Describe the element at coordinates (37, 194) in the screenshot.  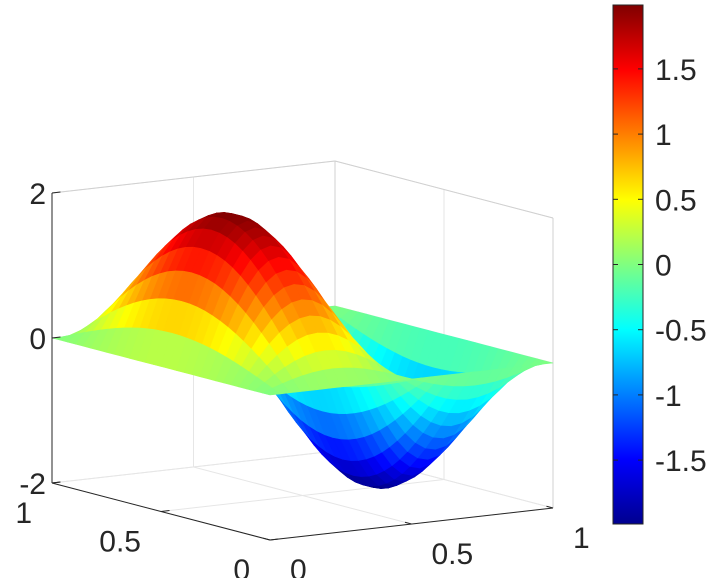
I see `z-tick-label: 2` at that location.